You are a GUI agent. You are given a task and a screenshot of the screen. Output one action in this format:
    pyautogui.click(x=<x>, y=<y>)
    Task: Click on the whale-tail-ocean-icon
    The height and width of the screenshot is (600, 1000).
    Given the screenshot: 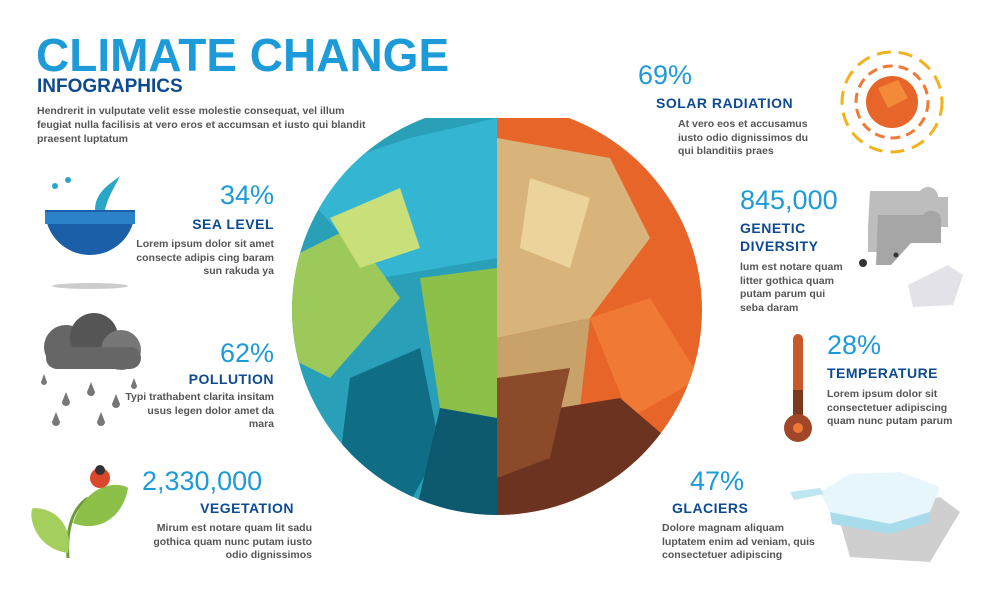 What is the action you would take?
    pyautogui.click(x=90, y=232)
    